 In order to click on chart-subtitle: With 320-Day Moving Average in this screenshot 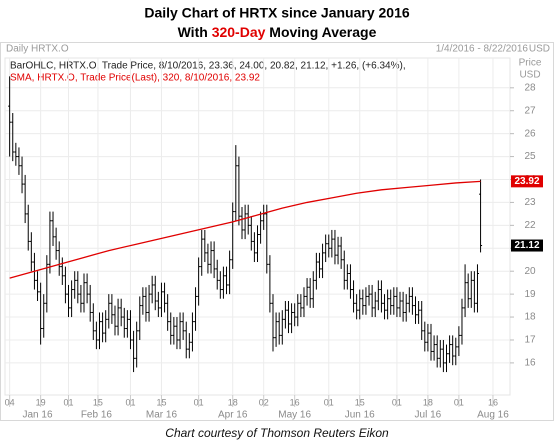, I will do `click(277, 32)`.